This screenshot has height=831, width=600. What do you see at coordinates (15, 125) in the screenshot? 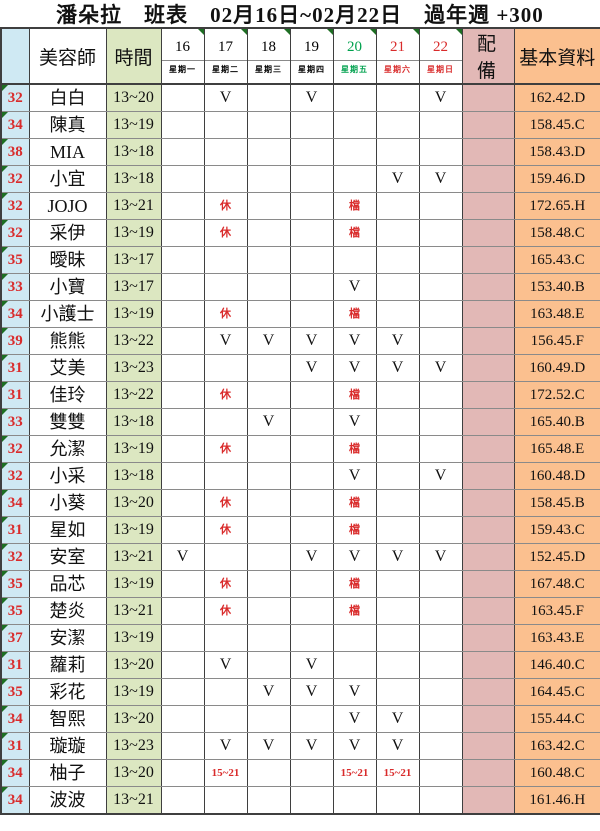
I see `staff-number-cell: 34` at bounding box center [15, 125].